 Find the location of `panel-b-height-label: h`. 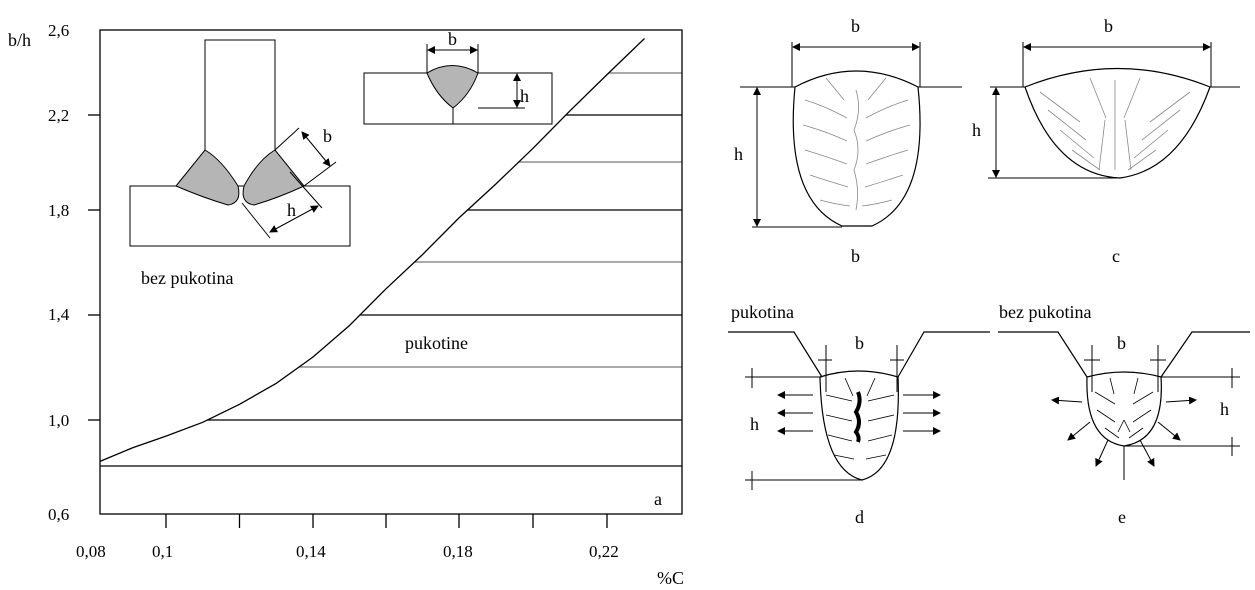

panel-b-height-label: h is located at coordinates (738, 154).